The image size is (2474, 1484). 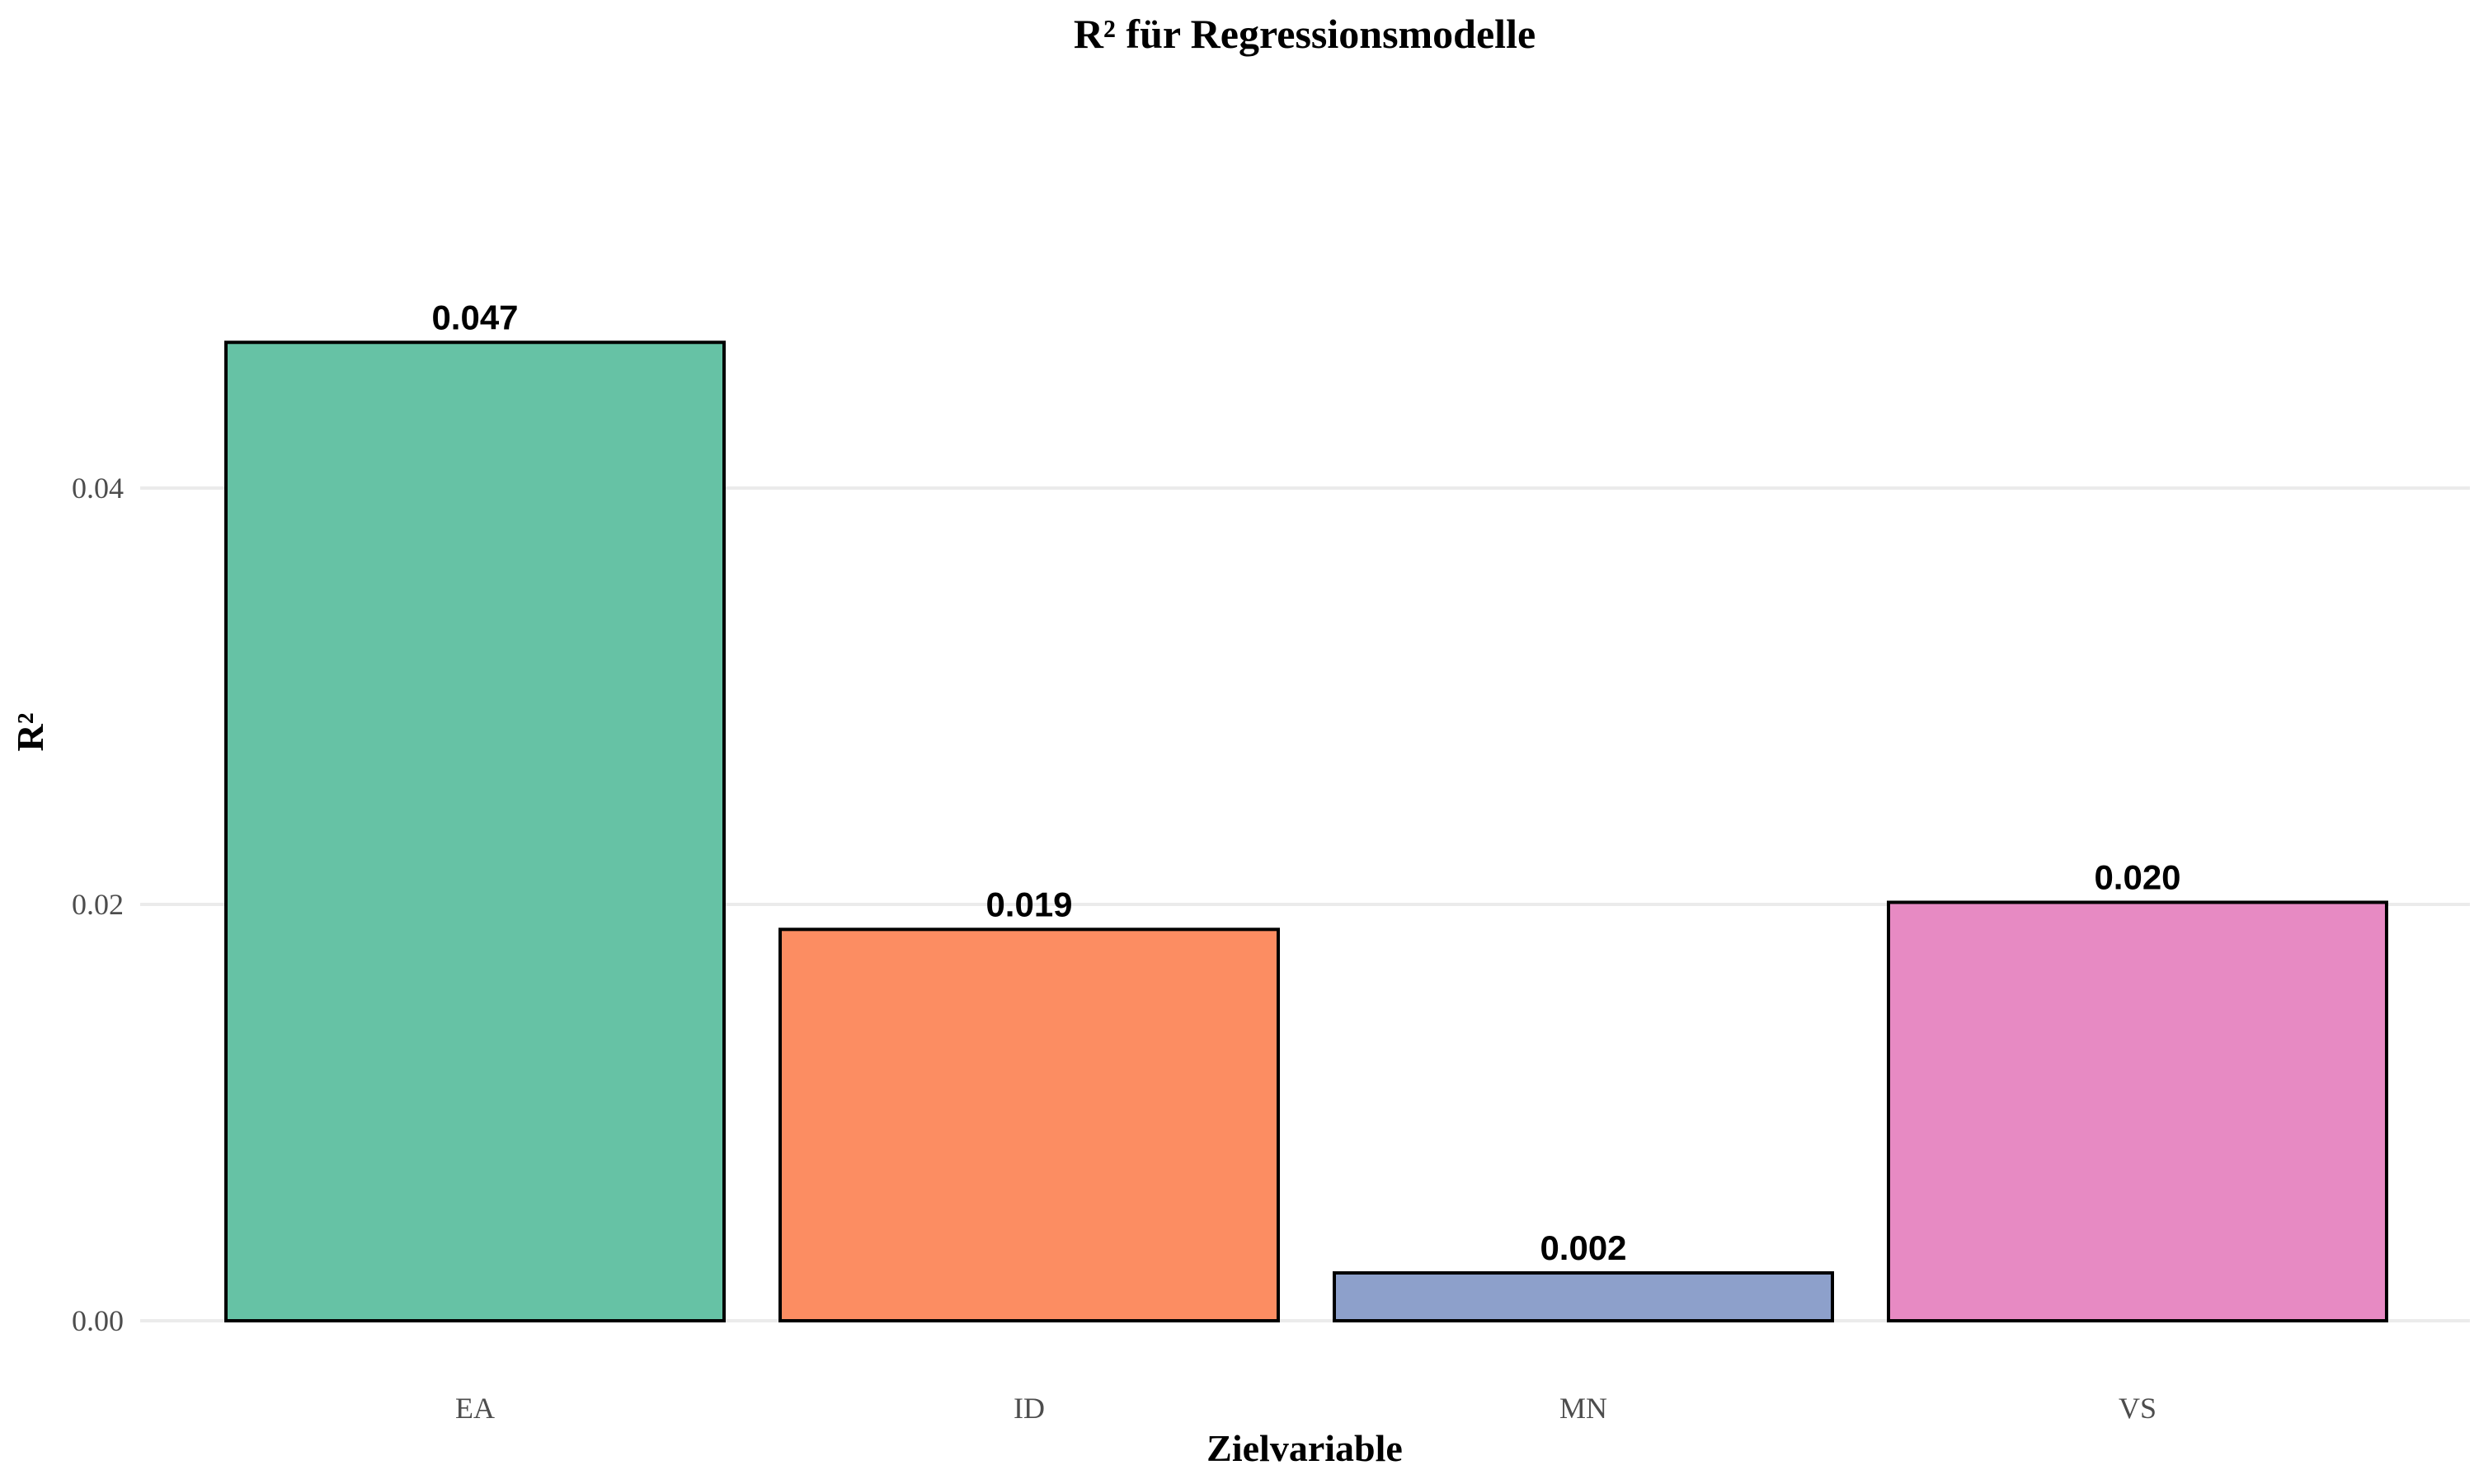 What do you see at coordinates (1304, 1448) in the screenshot?
I see `x-axis-title: Zielvariable` at bounding box center [1304, 1448].